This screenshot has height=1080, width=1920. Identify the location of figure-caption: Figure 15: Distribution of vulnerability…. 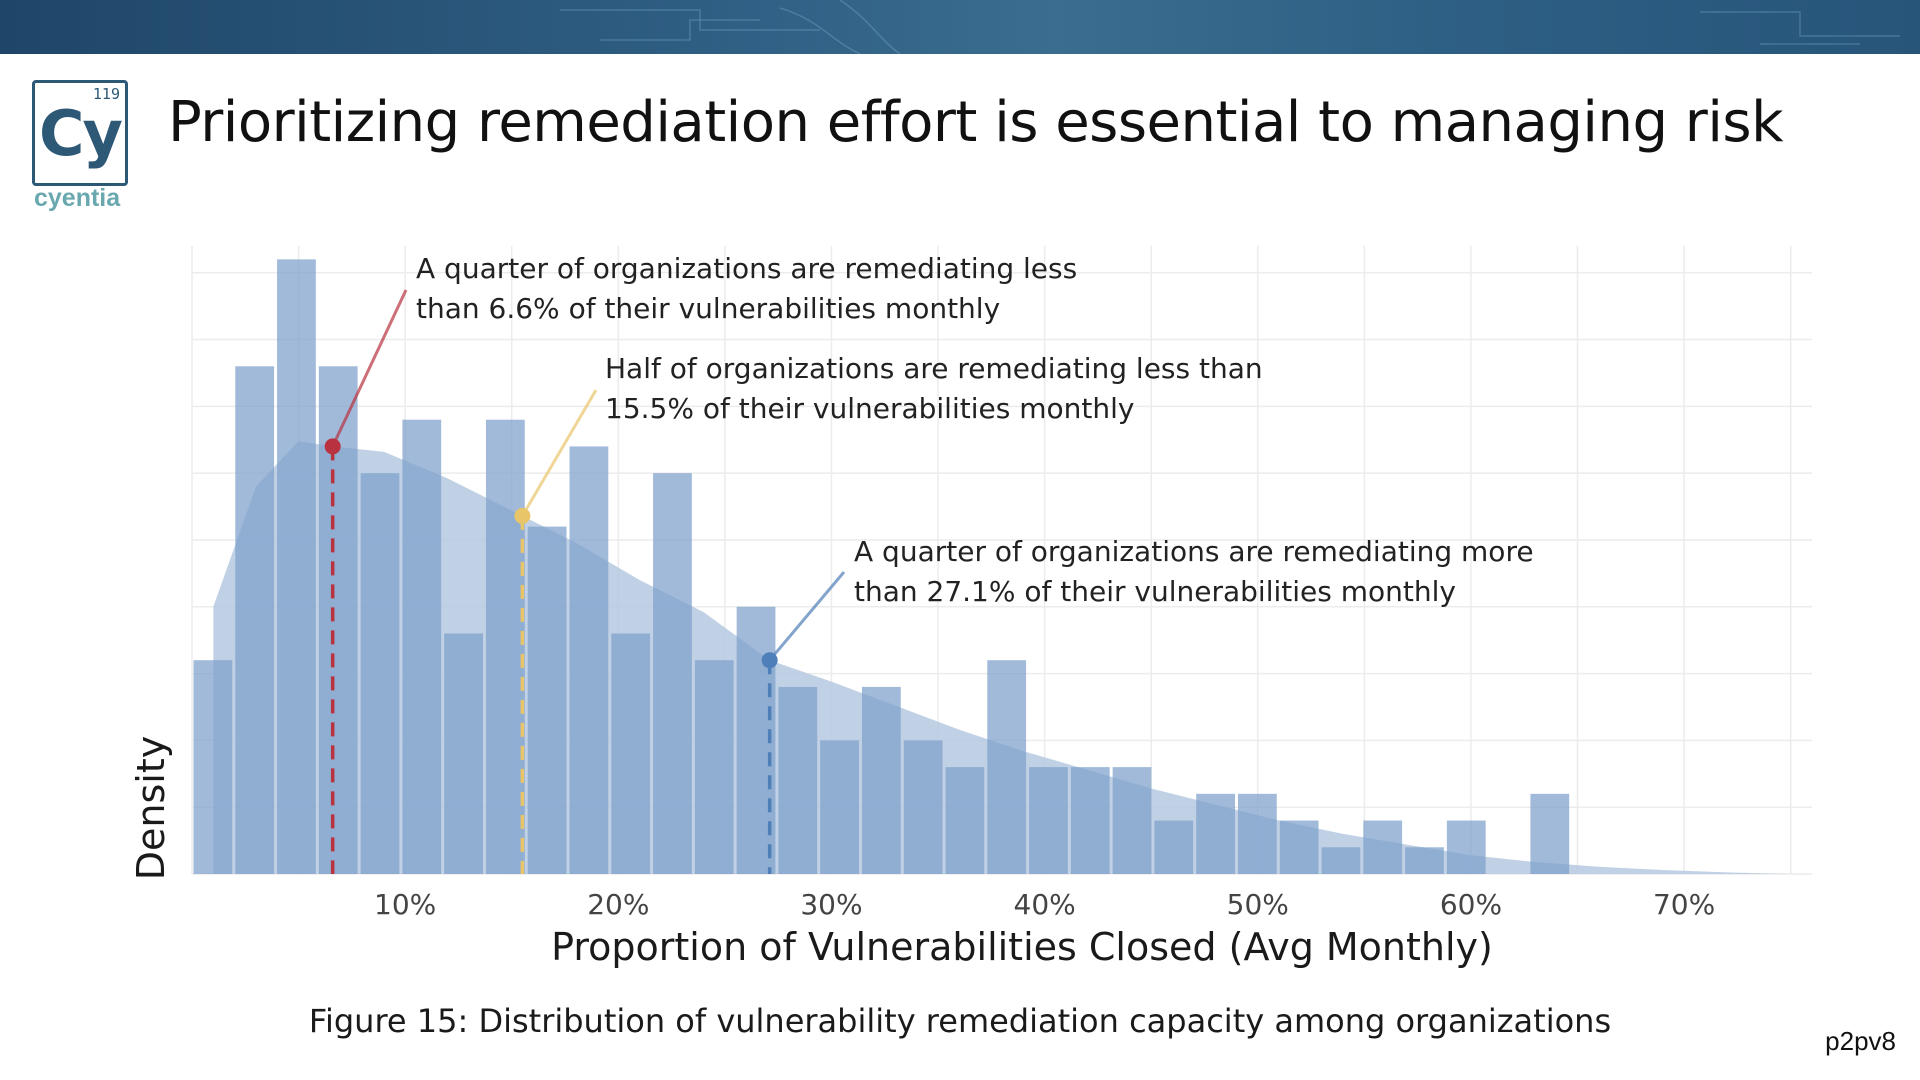
(960, 1021).